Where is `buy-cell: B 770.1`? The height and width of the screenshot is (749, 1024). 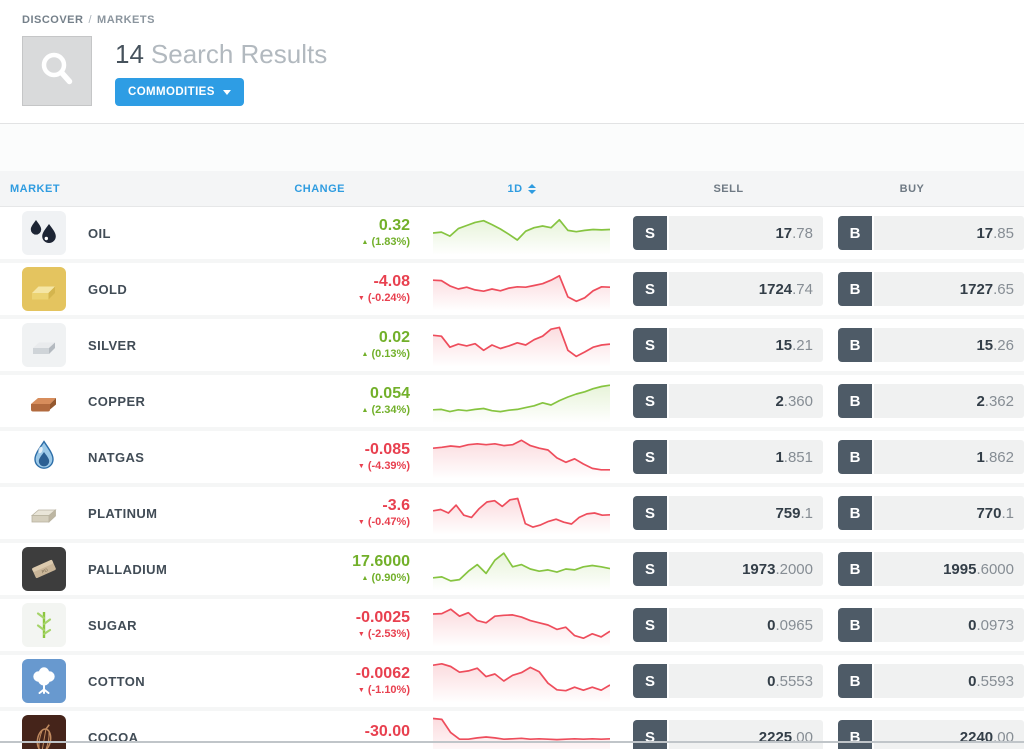
buy-cell: B 770.1 is located at coordinates (931, 513).